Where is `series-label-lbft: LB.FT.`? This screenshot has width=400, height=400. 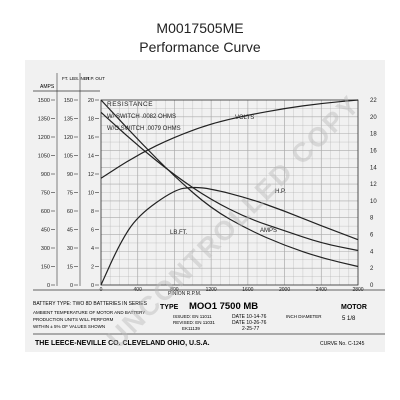 series-label-lbft: LB.FT. is located at coordinates (179, 233).